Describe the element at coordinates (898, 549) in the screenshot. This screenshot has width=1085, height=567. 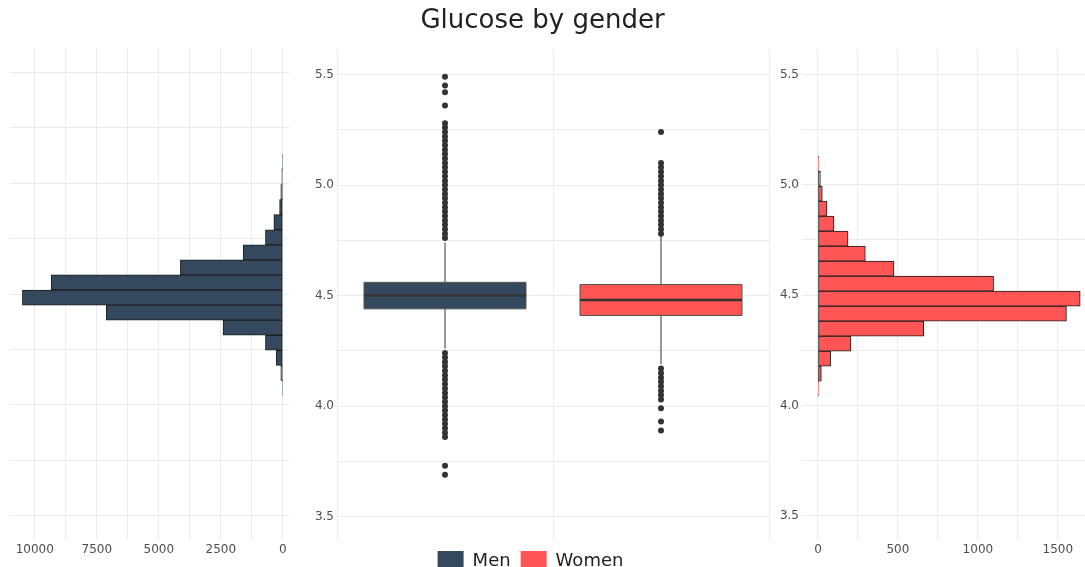
I see `x-tick-label: 500` at that location.